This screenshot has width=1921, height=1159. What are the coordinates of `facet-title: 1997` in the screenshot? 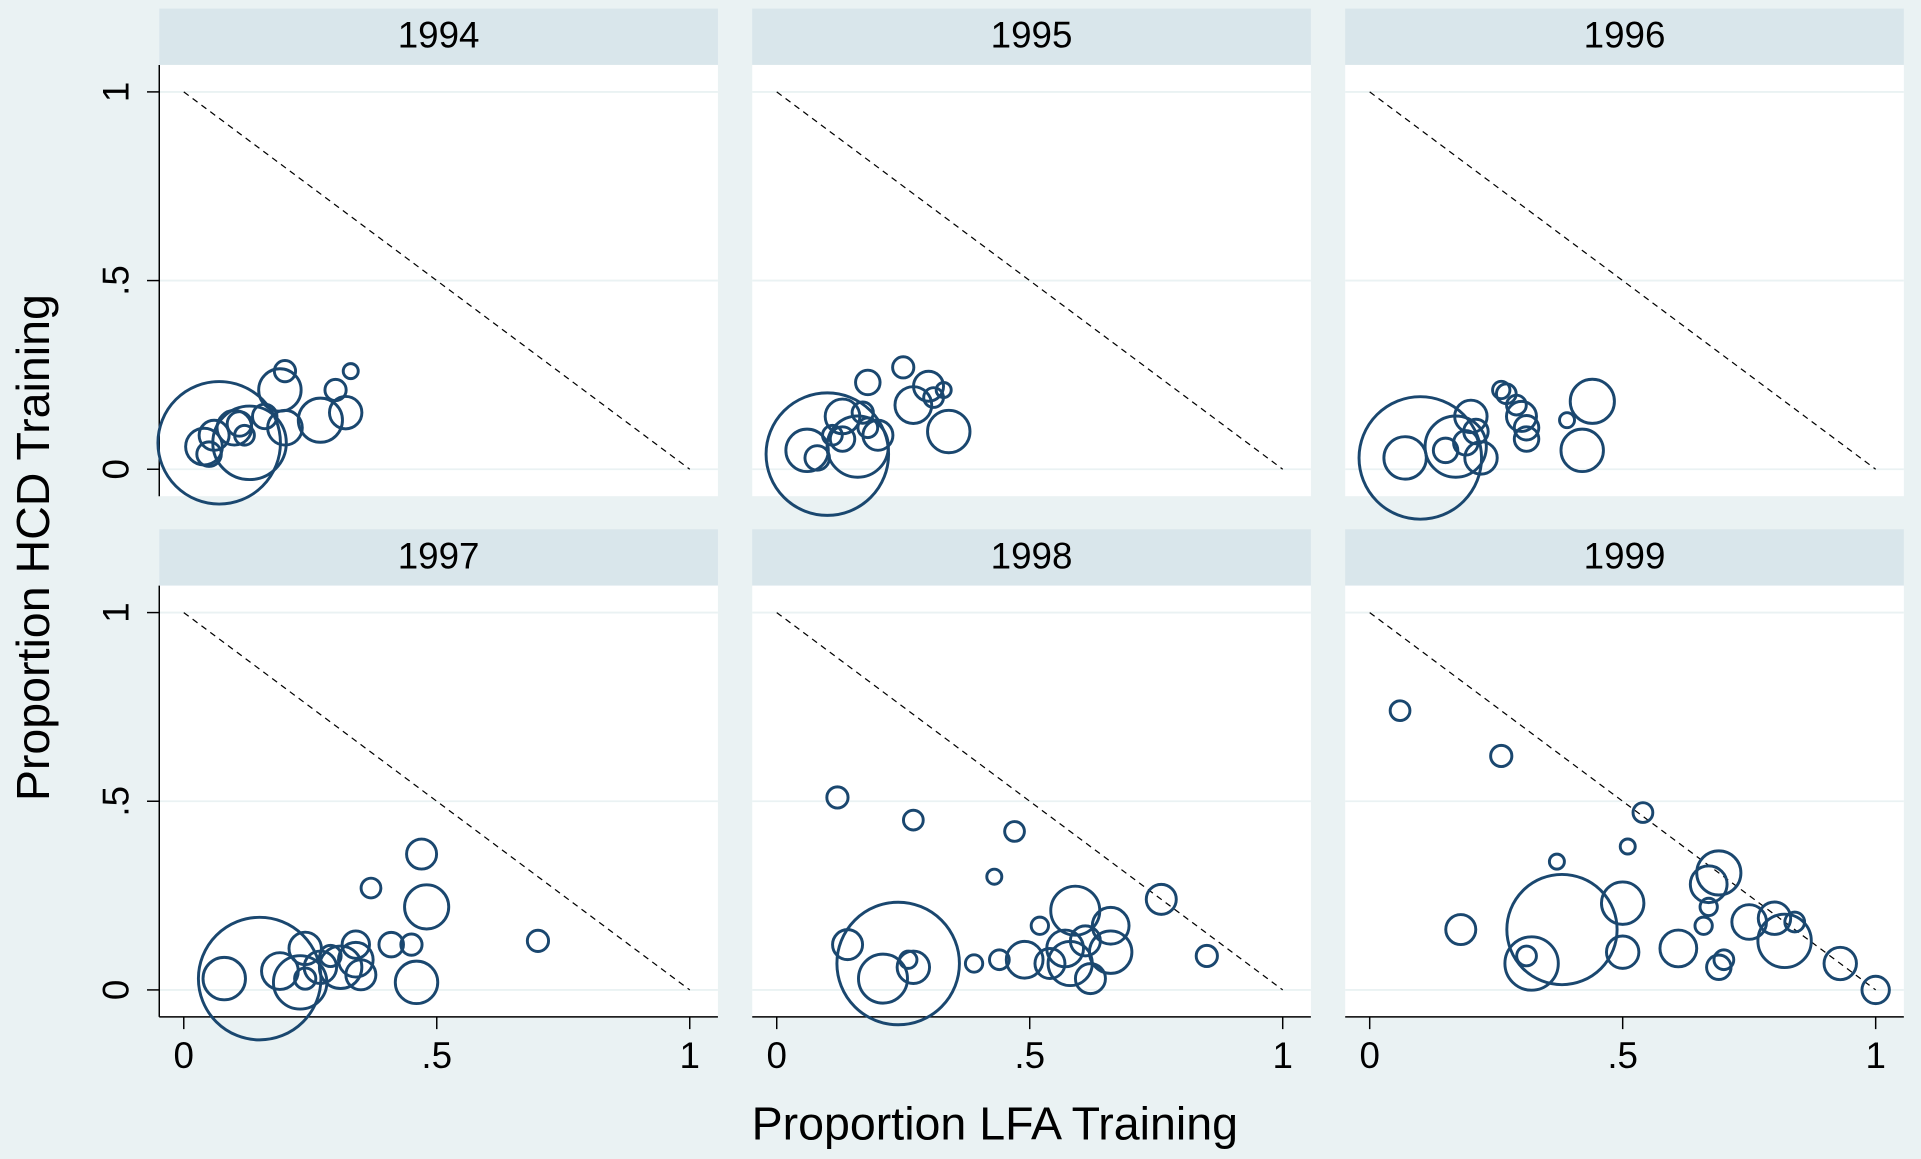 It's located at (439, 555).